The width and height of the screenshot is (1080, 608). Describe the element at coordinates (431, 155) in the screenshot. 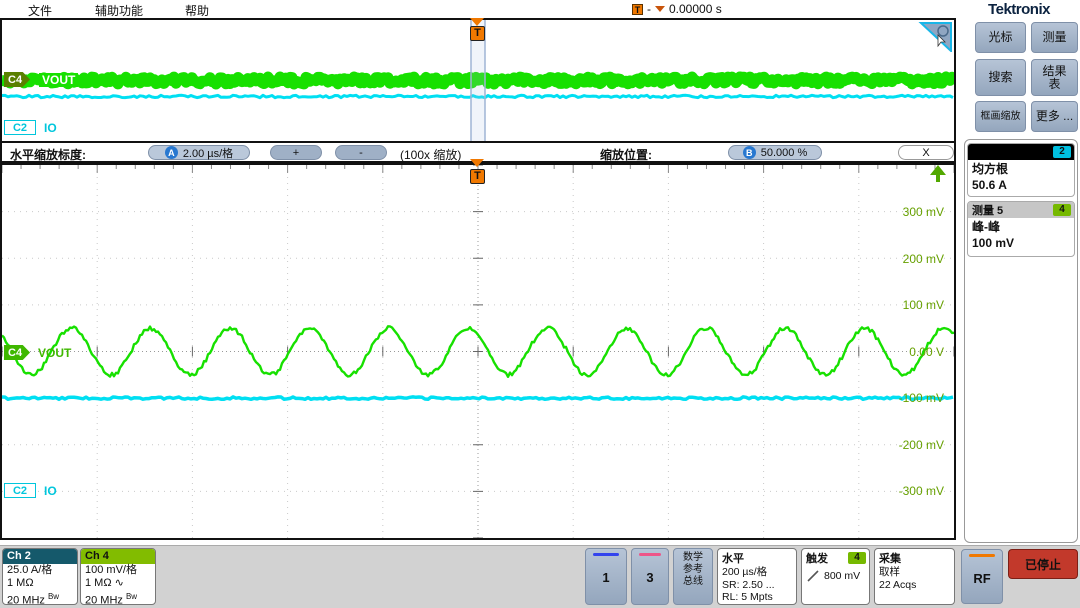

I see `zoom-factor-label: (100x 缩放)` at that location.